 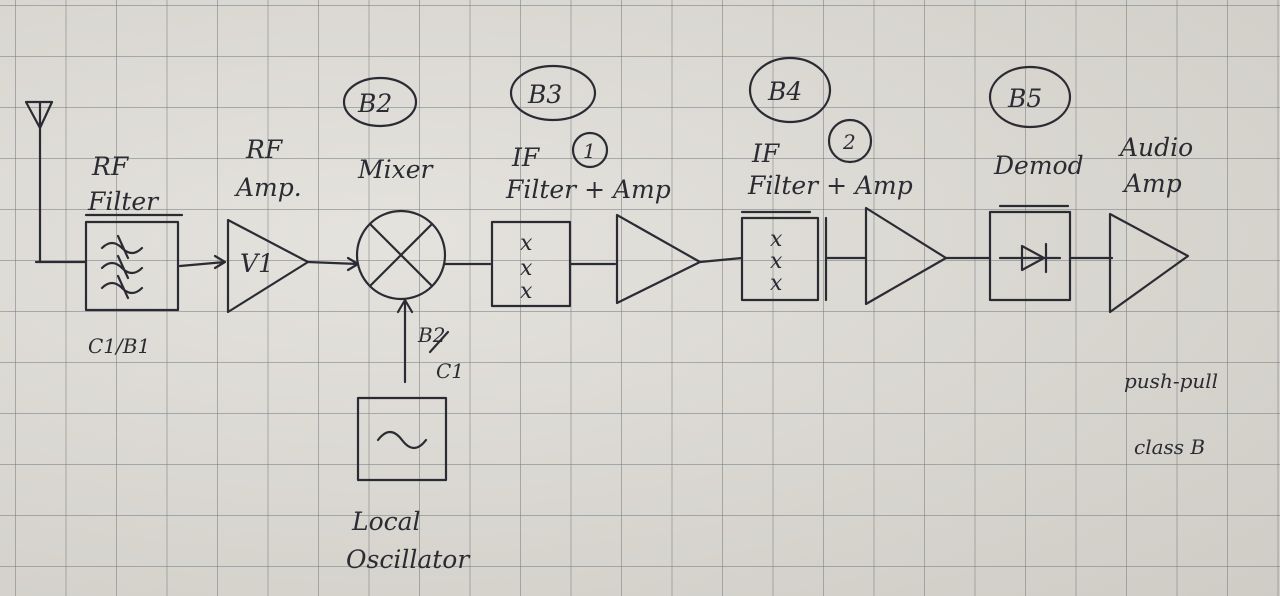 I want to click on rf-filter-block: RF Filter C1/B1, so click(x=134, y=255).